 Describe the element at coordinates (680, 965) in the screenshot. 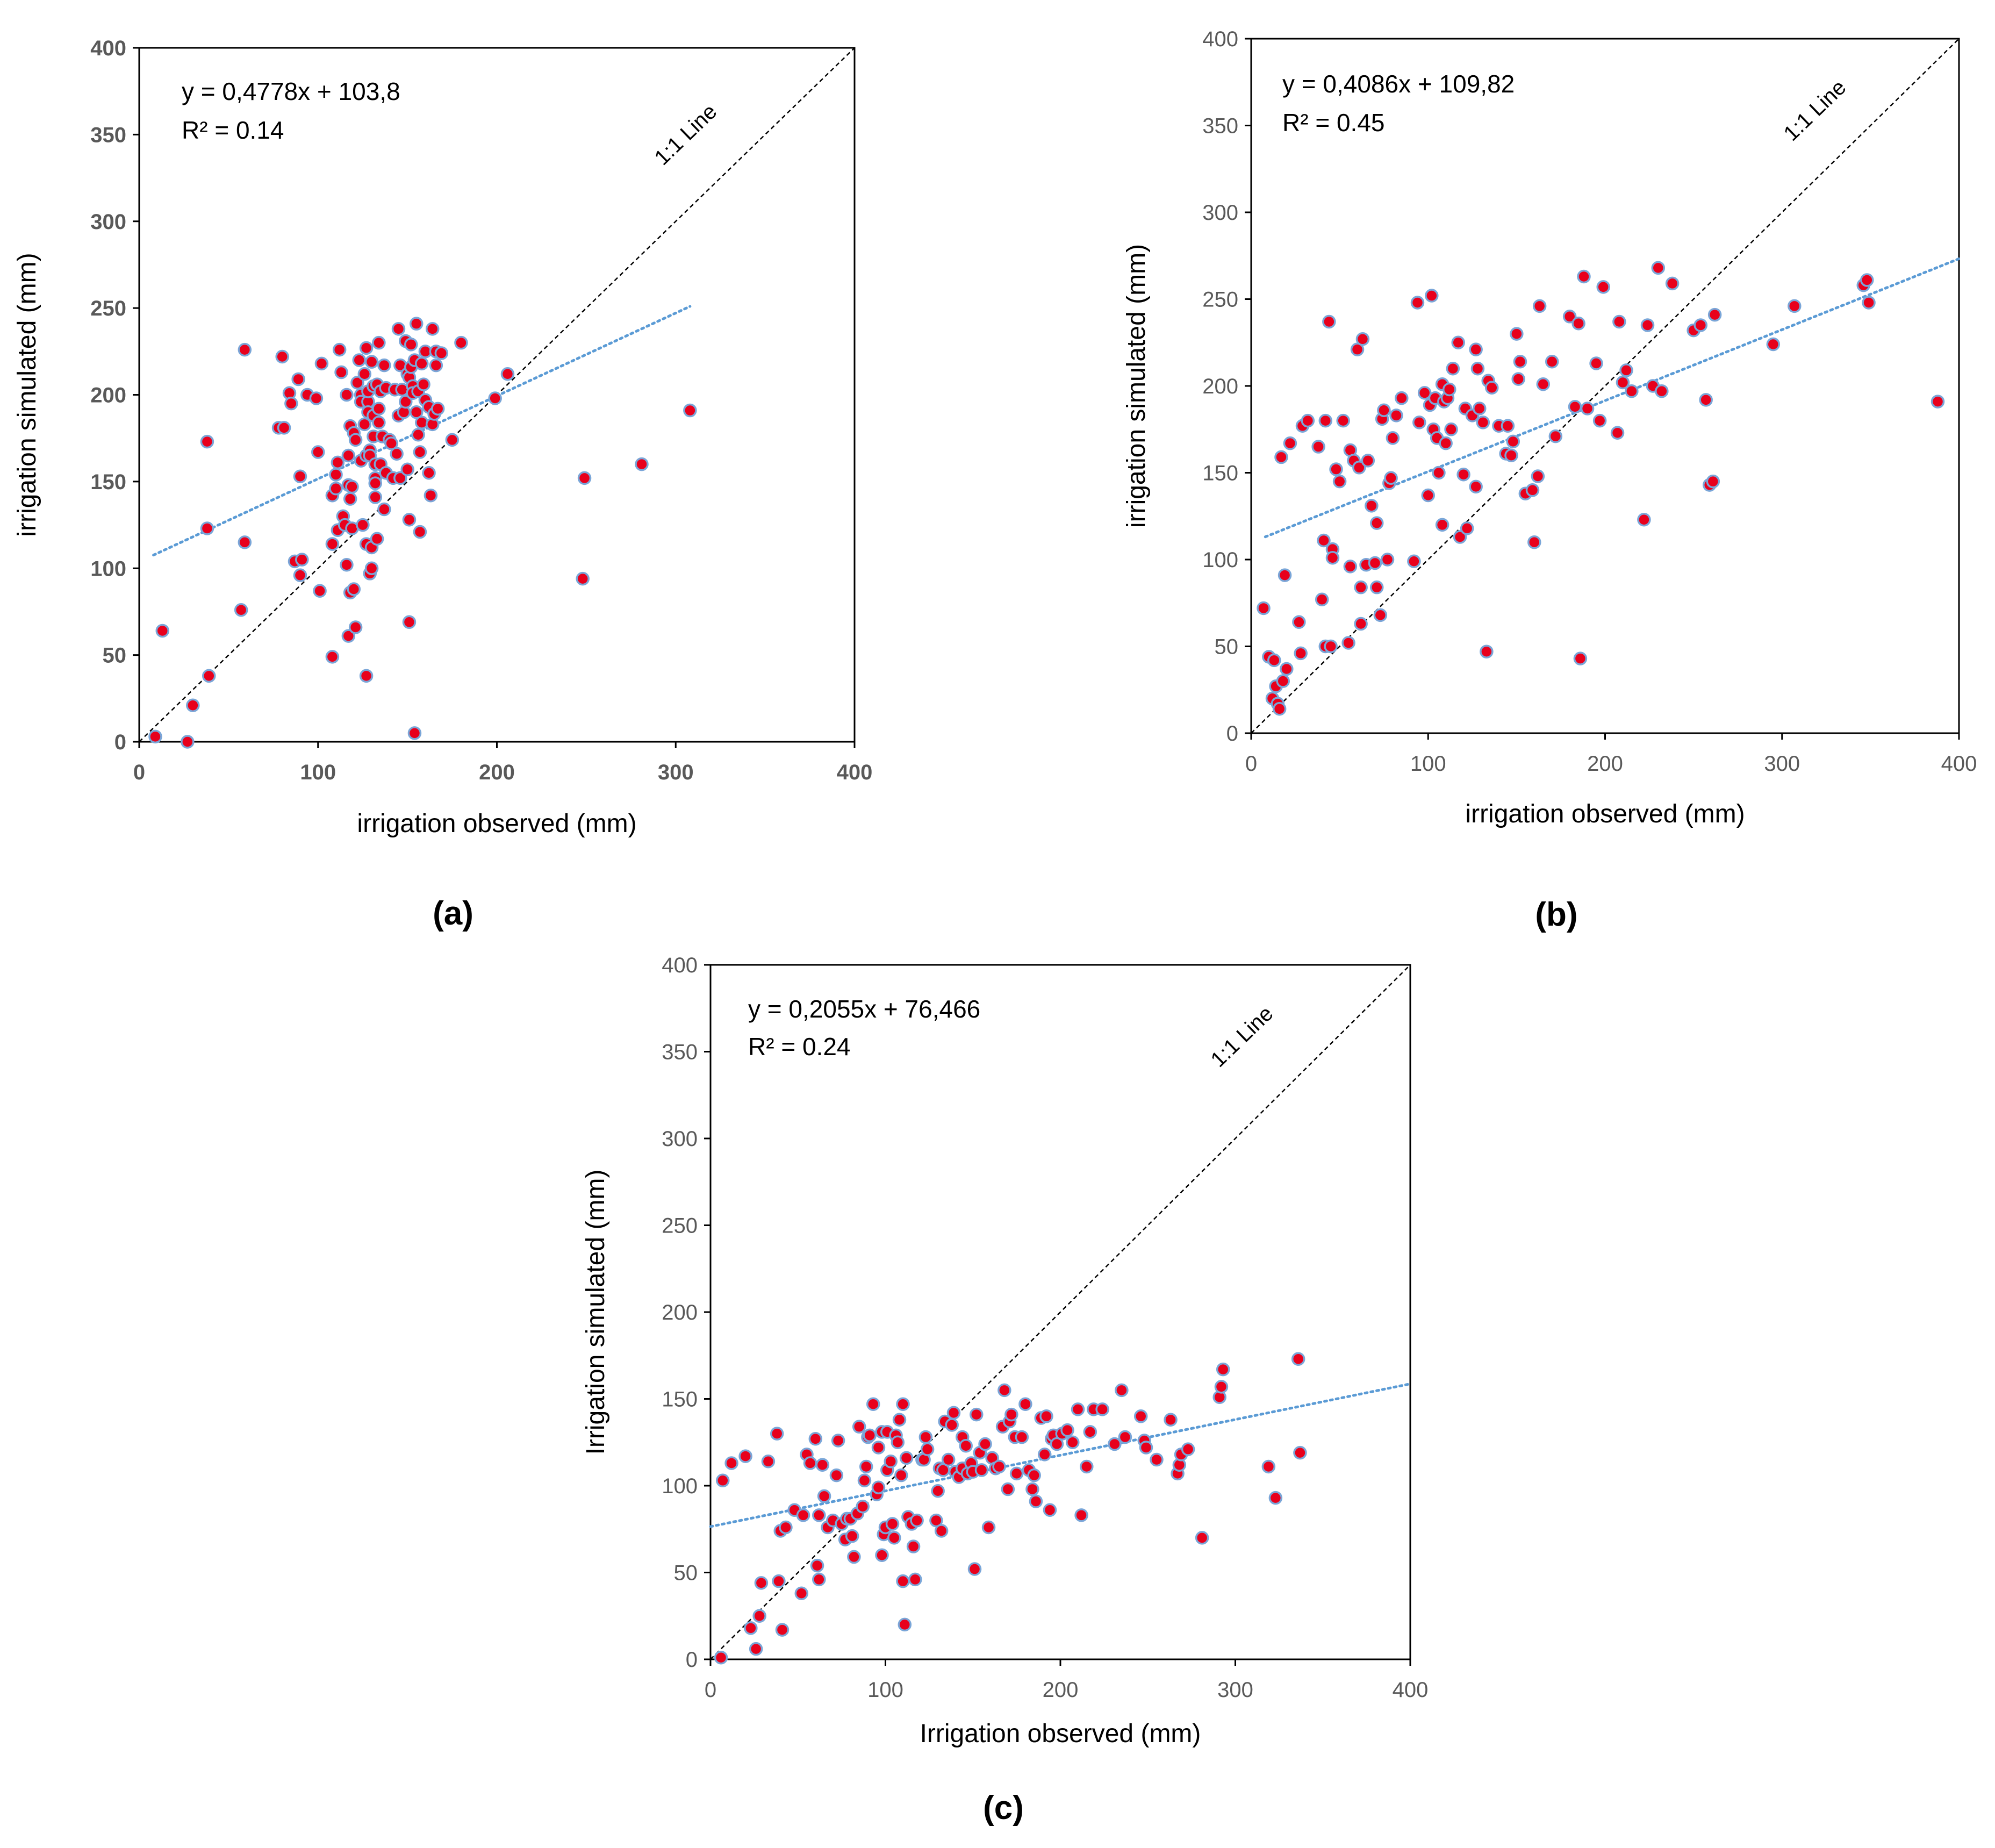

I see `y-tick-label: 400` at that location.